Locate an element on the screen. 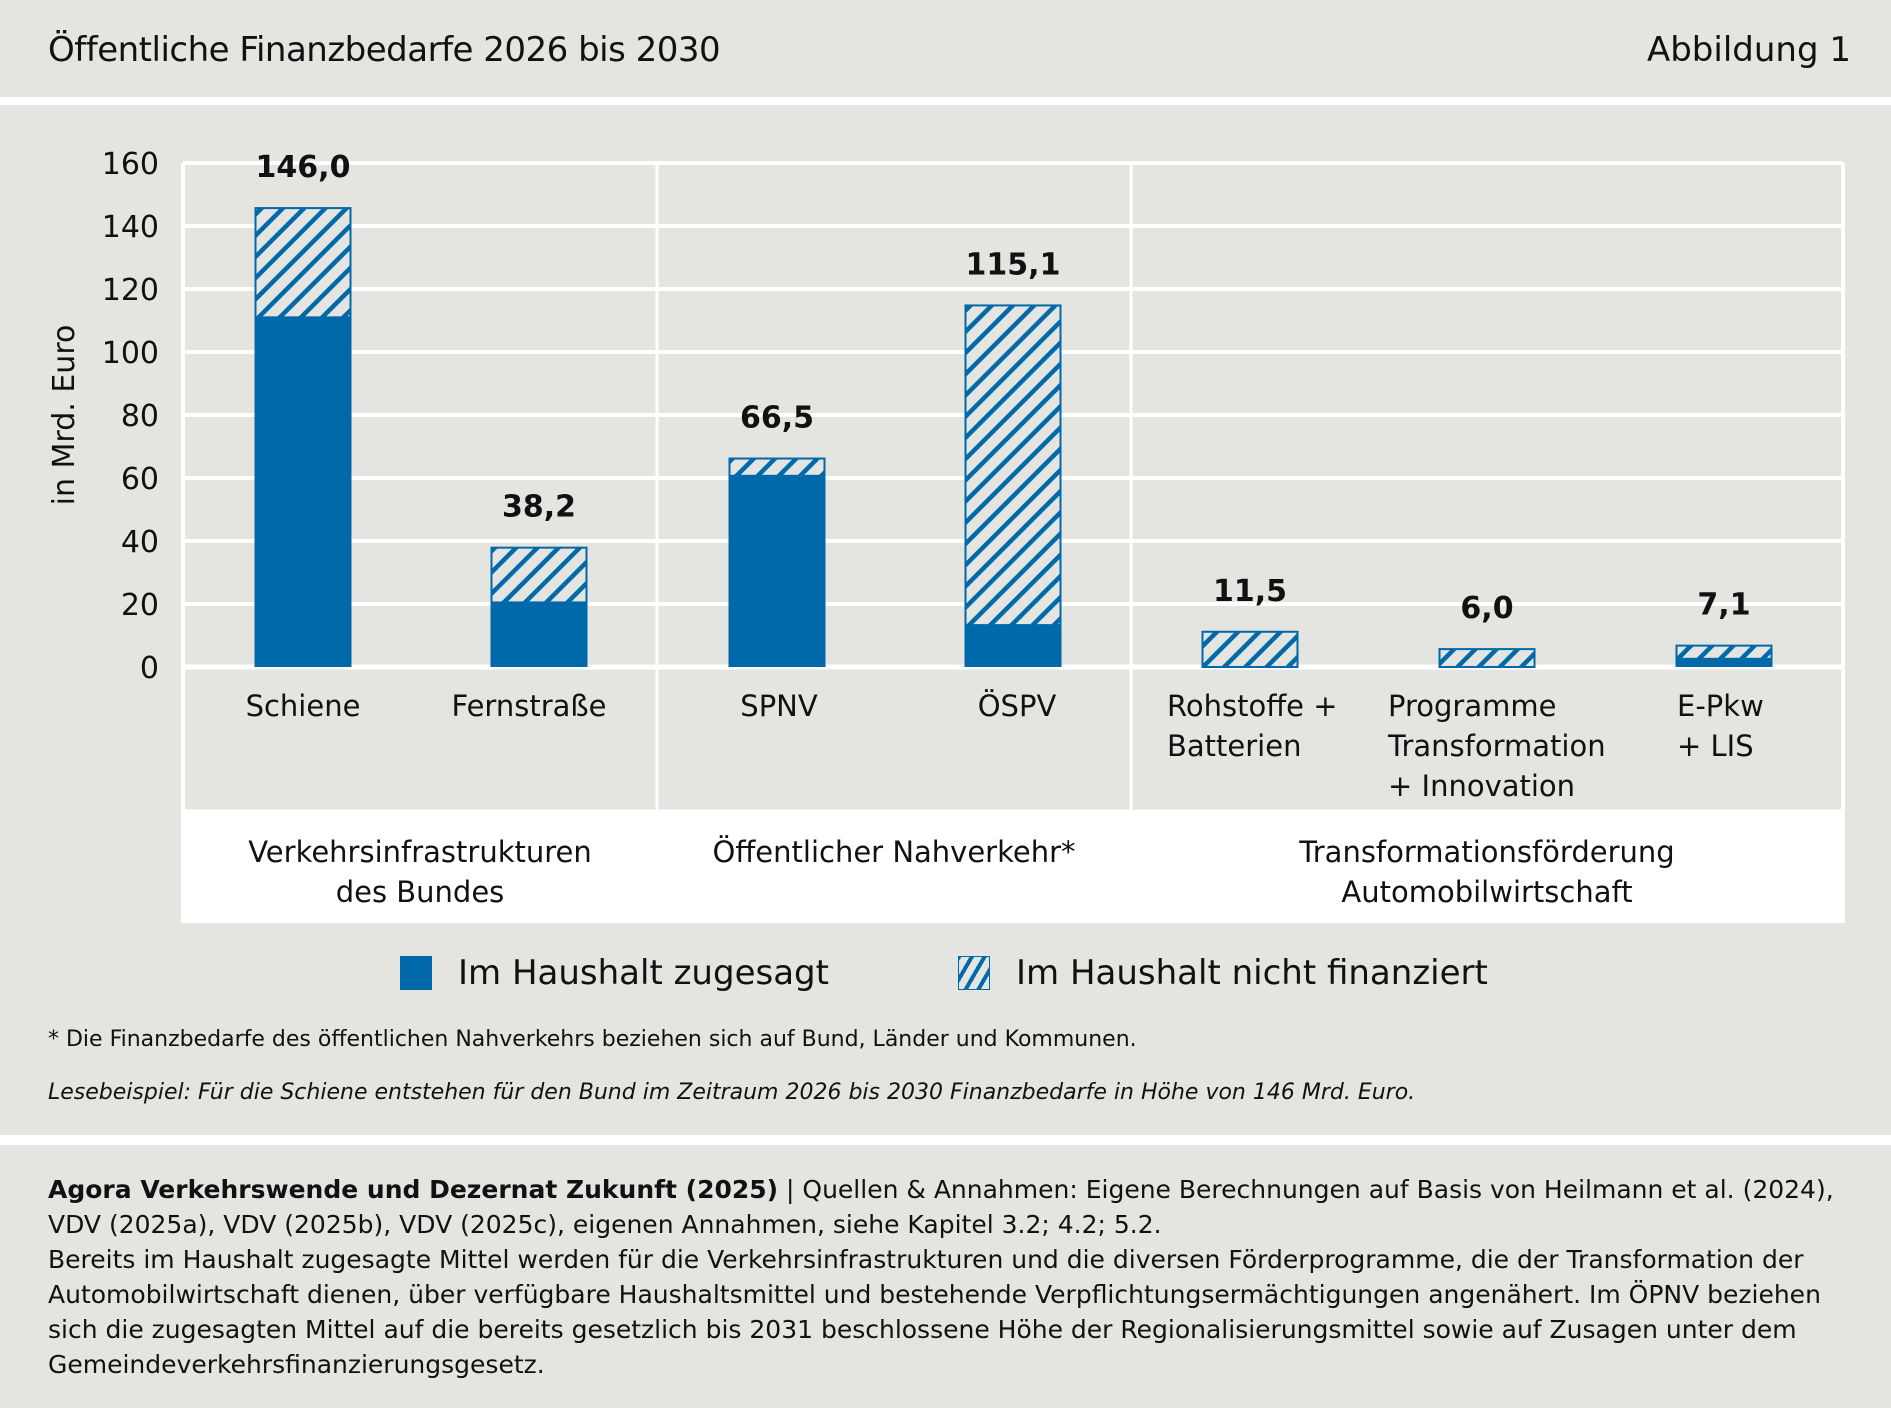 This screenshot has height=1408, width=1891. value-label: 115,1 is located at coordinates (1013, 264).